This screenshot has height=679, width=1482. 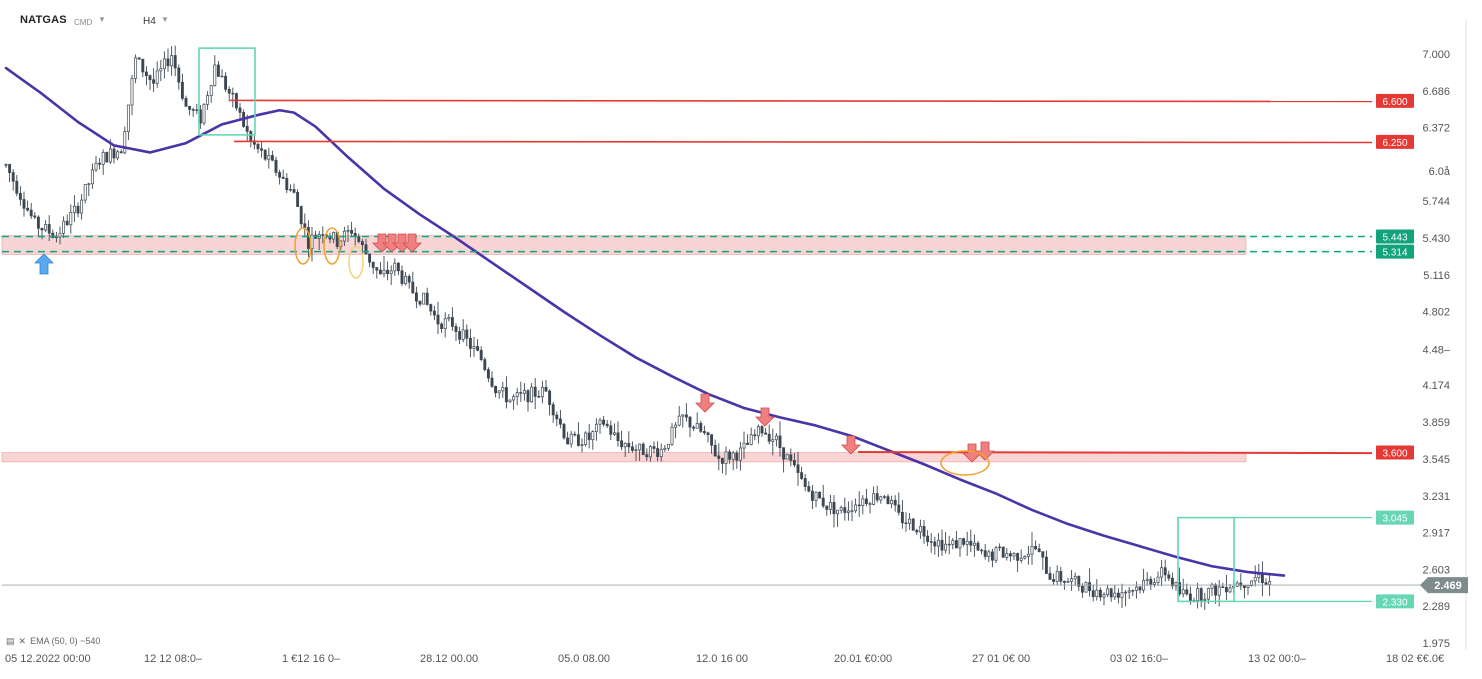 What do you see at coordinates (44, 264) in the screenshot?
I see `buy-signal-arrow-icon` at bounding box center [44, 264].